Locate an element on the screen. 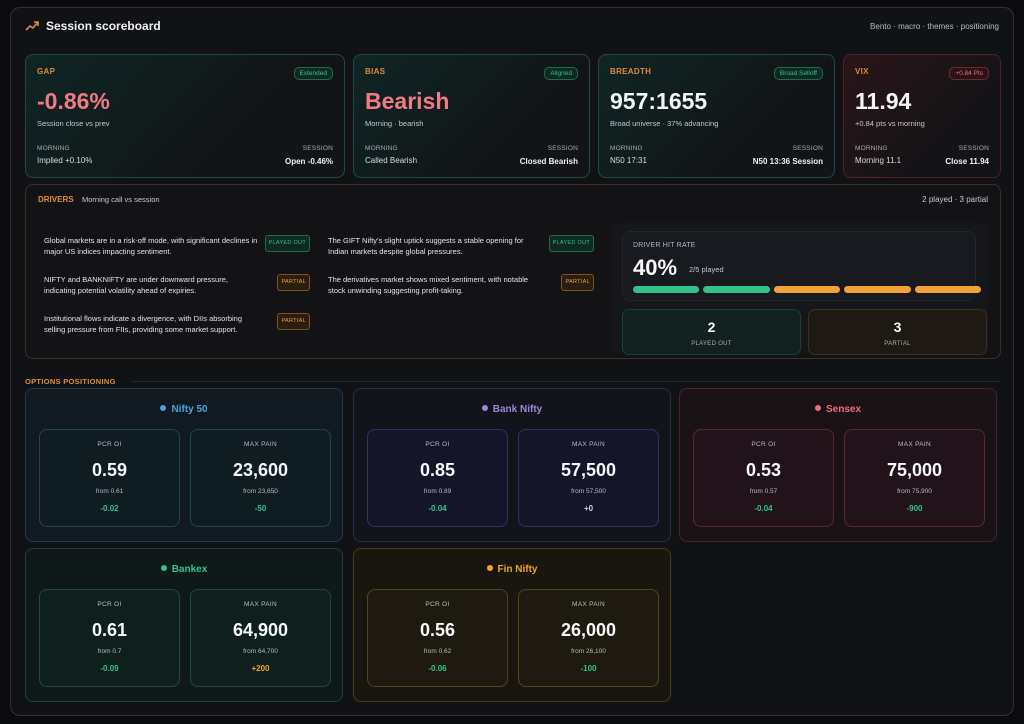 The height and width of the screenshot is (724, 1024). pcr-from: from 0.62 is located at coordinates (437, 651).